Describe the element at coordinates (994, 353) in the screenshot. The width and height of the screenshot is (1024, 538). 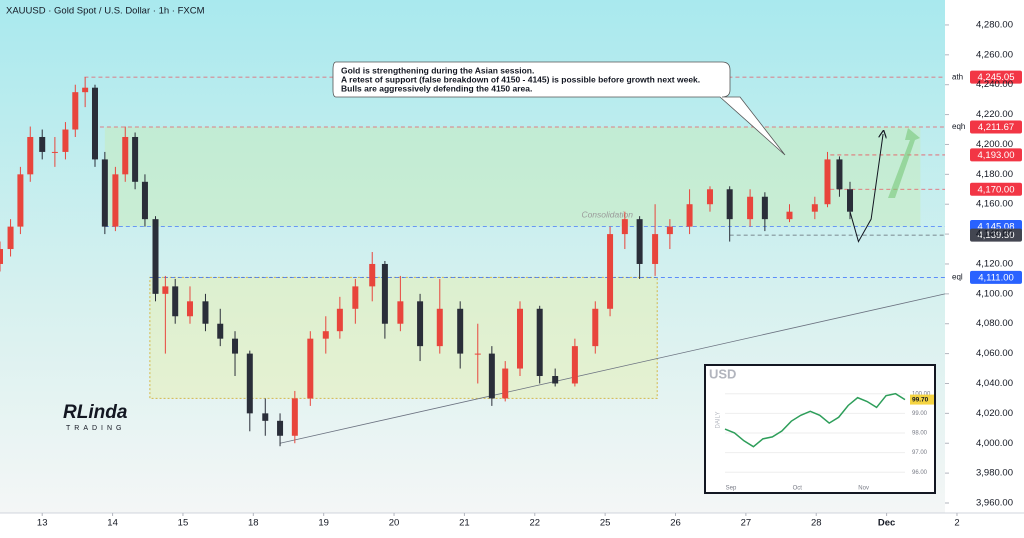
I see `y-tick-label: 4,060.00` at that location.